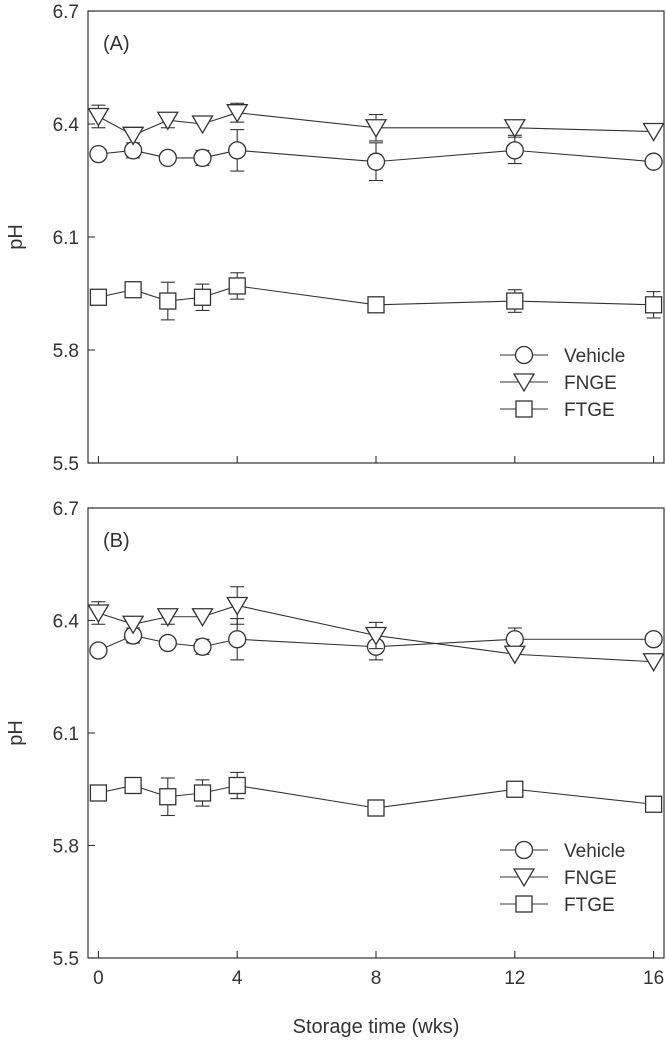  What do you see at coordinates (237, 978) in the screenshot?
I see `x-tick-label: 4` at bounding box center [237, 978].